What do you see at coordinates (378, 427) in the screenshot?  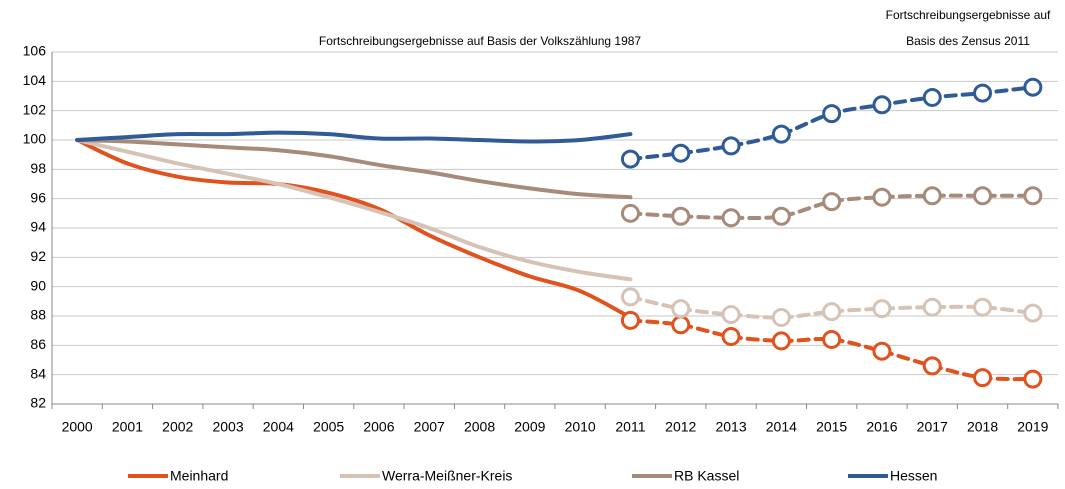 I see `x-tick-label: 2006` at bounding box center [378, 427].